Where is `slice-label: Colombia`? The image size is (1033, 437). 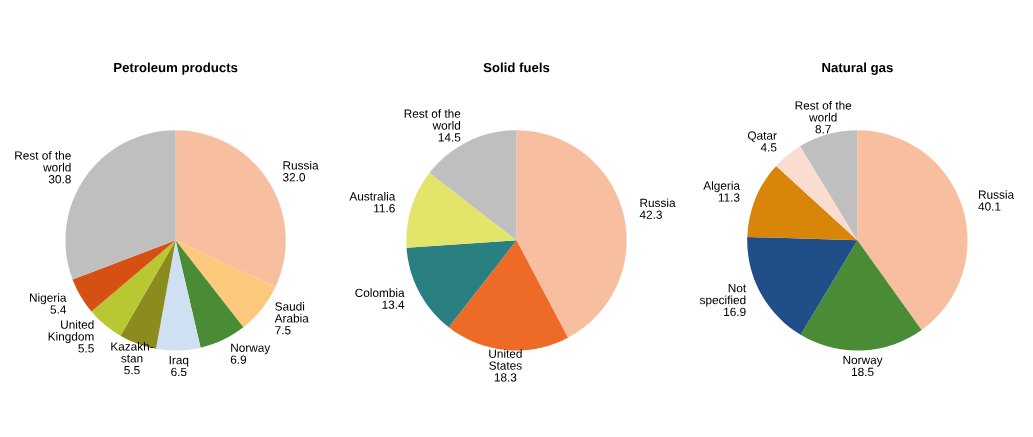 slice-label: Colombia is located at coordinates (380, 292).